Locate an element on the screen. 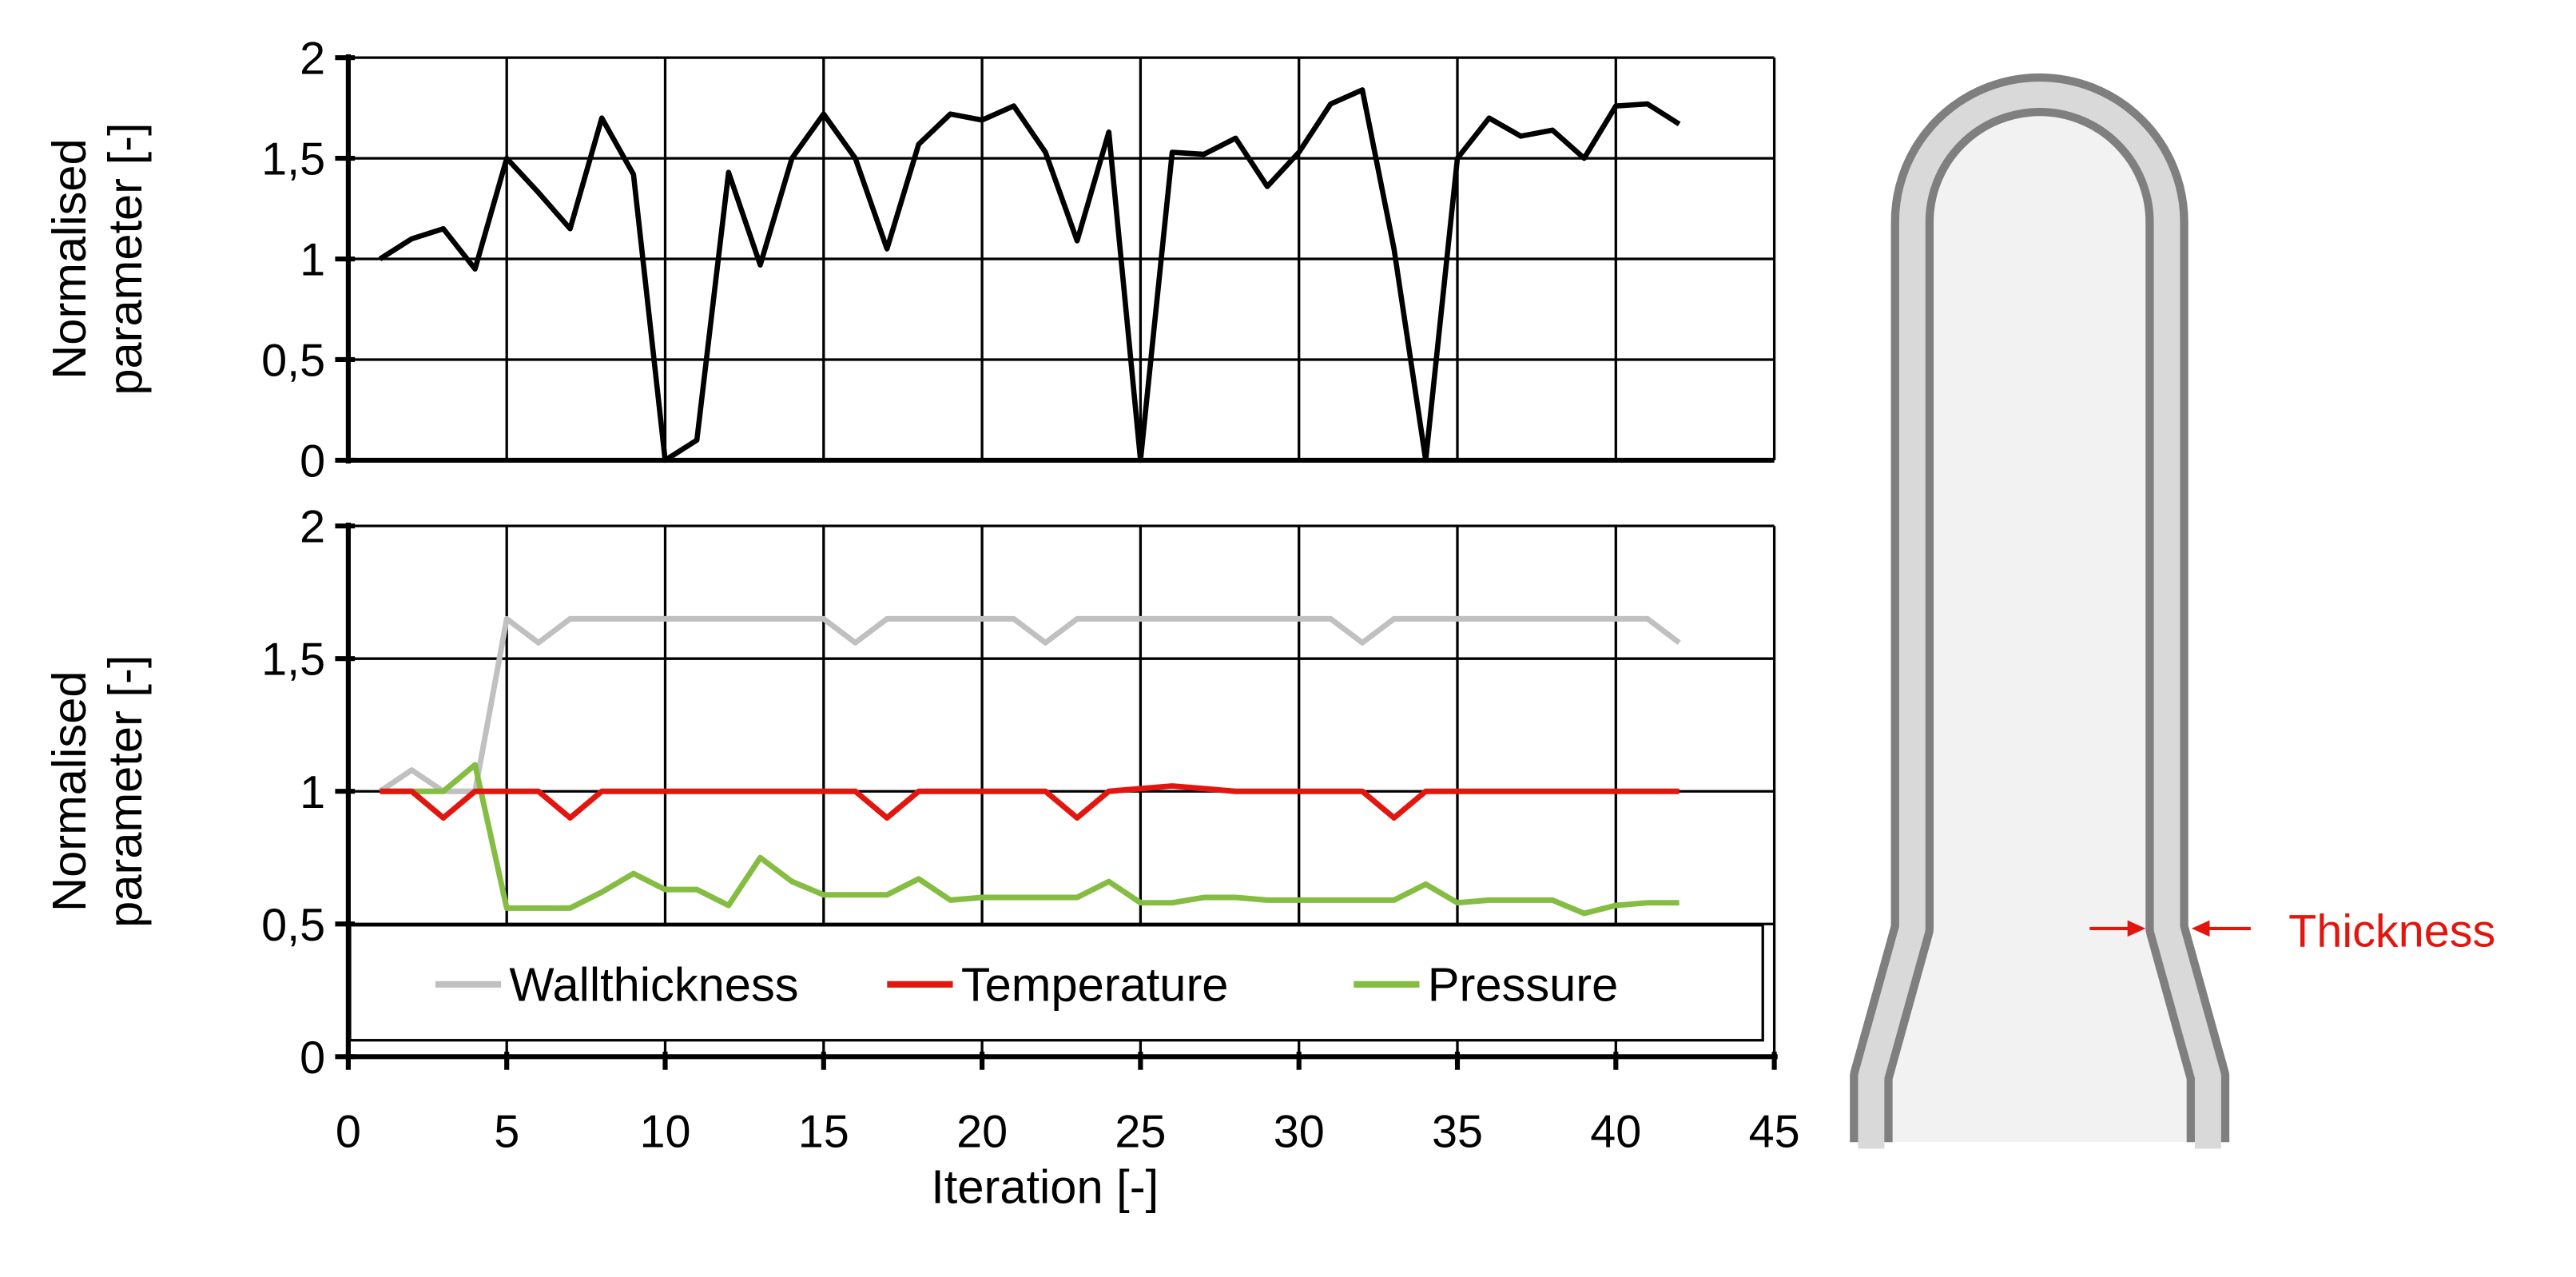 The width and height of the screenshot is (2576, 1277). x-tick-label: 20 is located at coordinates (982, 1131).